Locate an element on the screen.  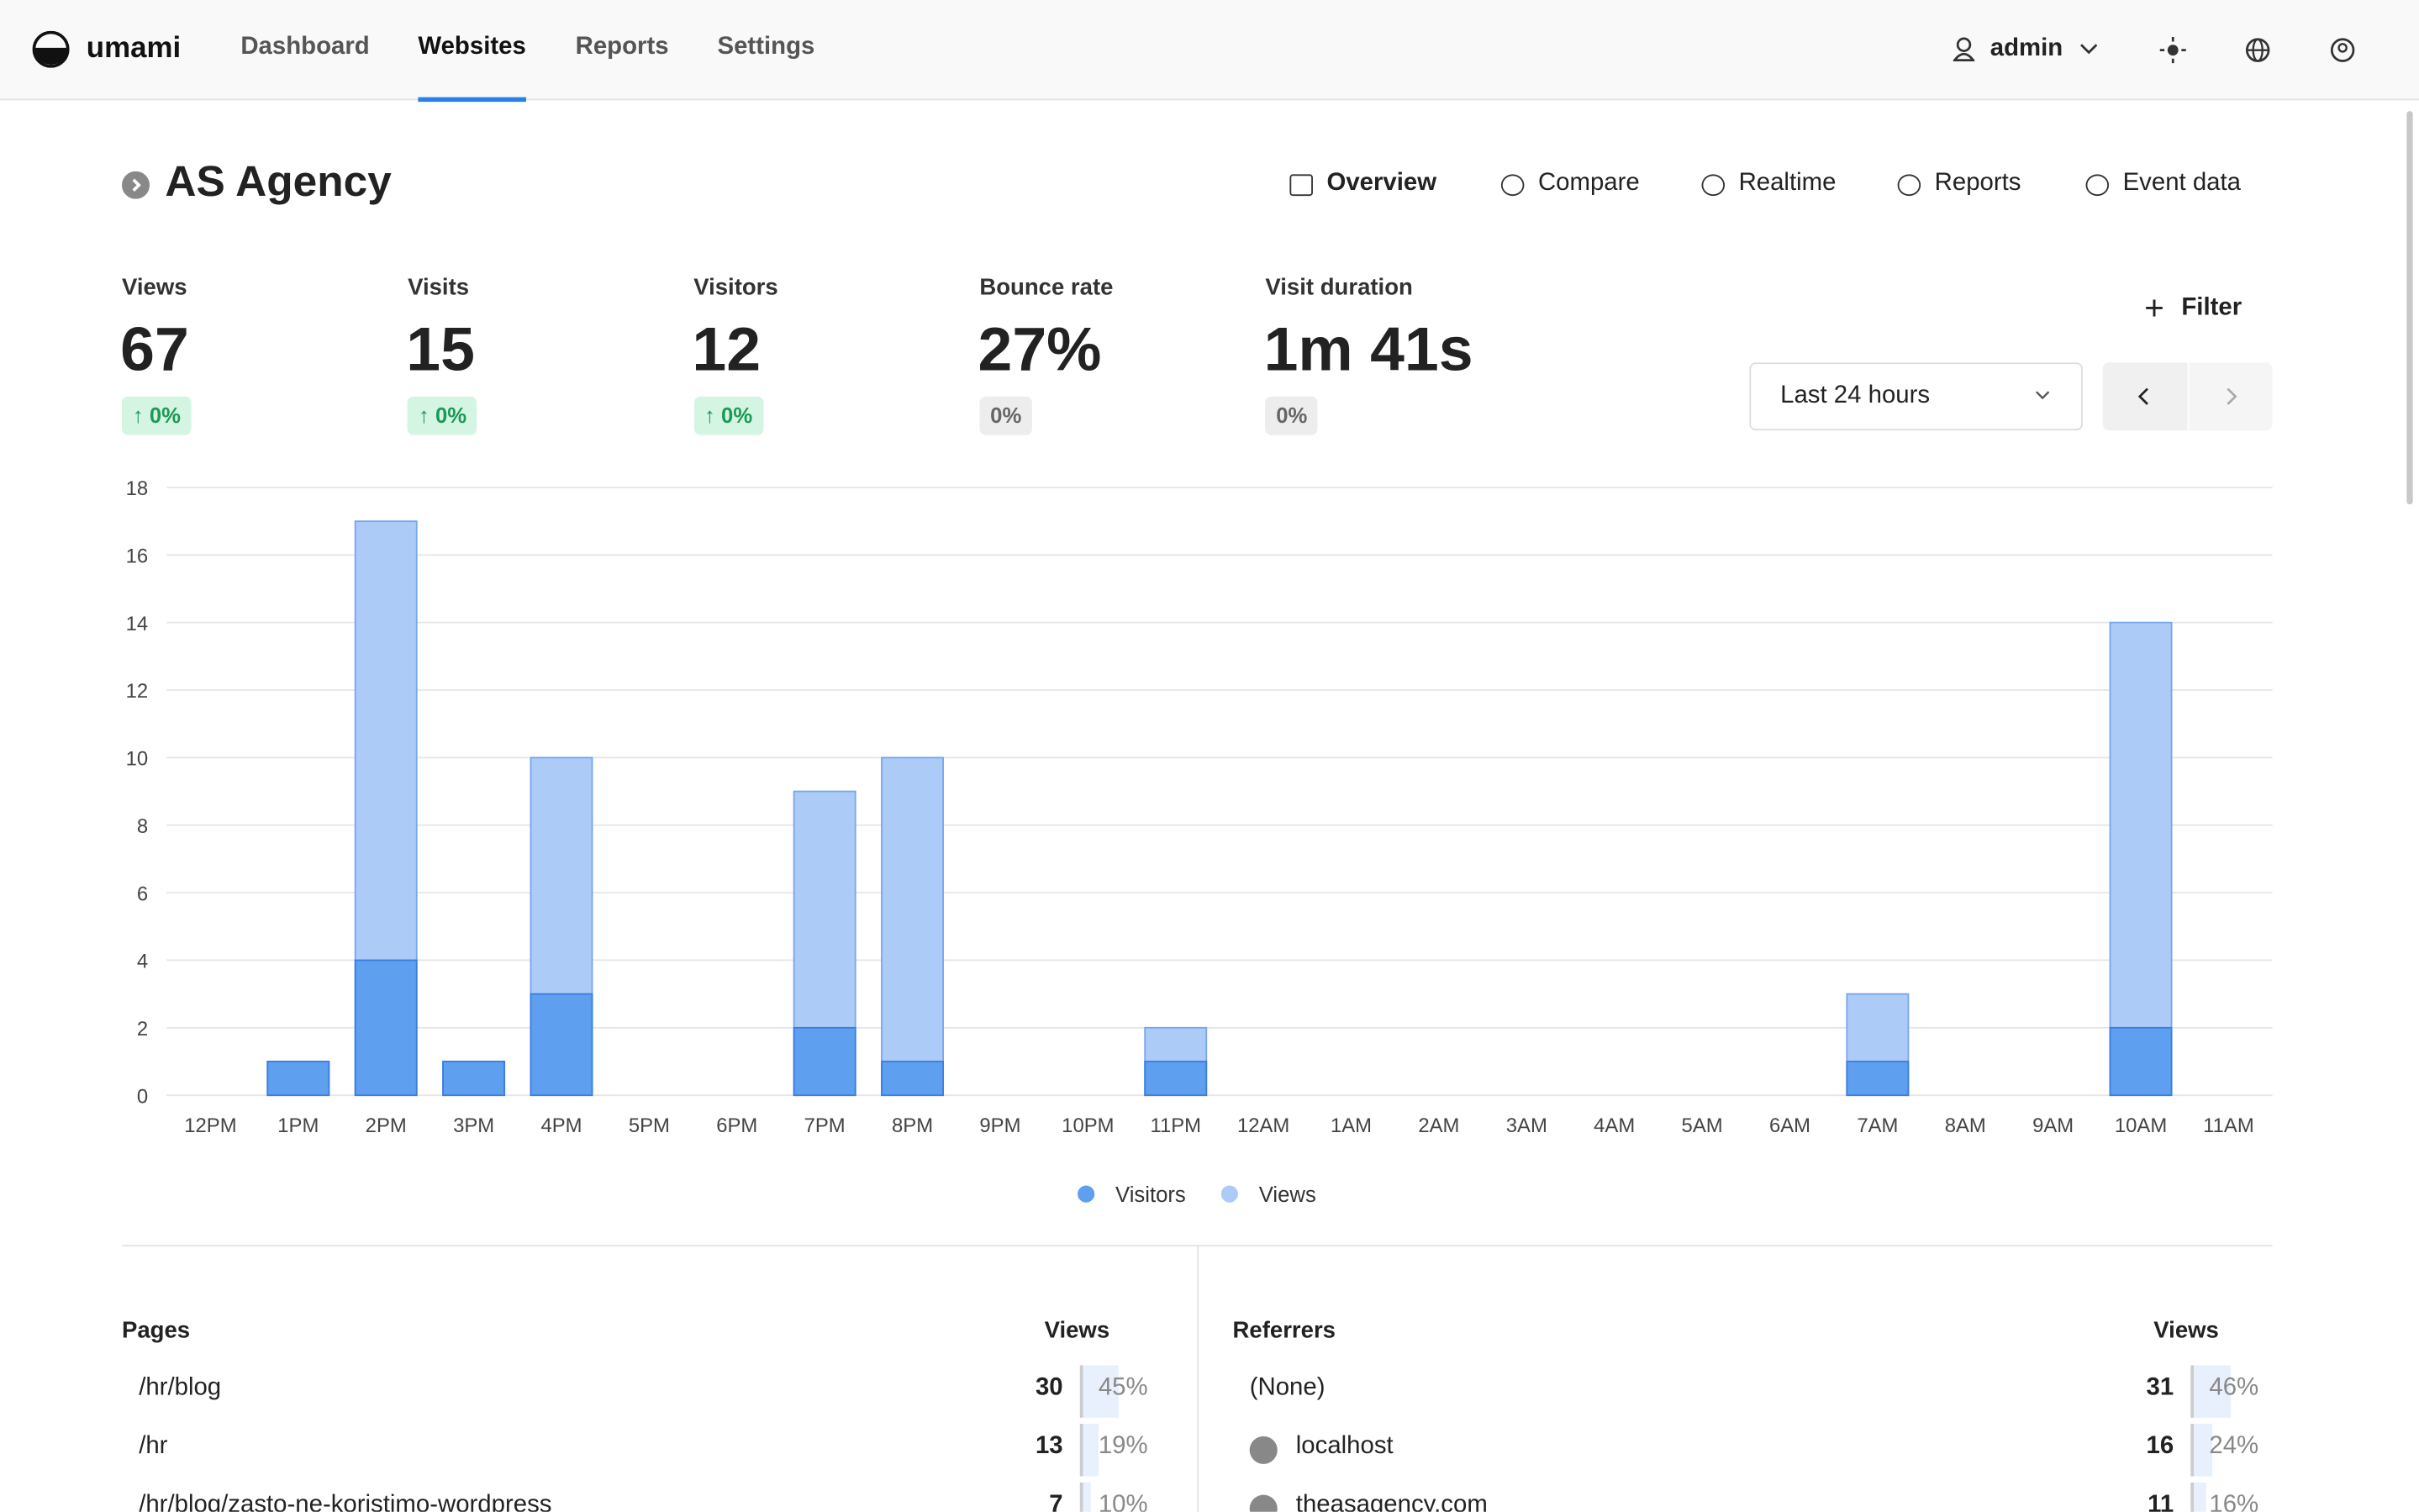
metric-change: ↑ 0% is located at coordinates (442, 416).